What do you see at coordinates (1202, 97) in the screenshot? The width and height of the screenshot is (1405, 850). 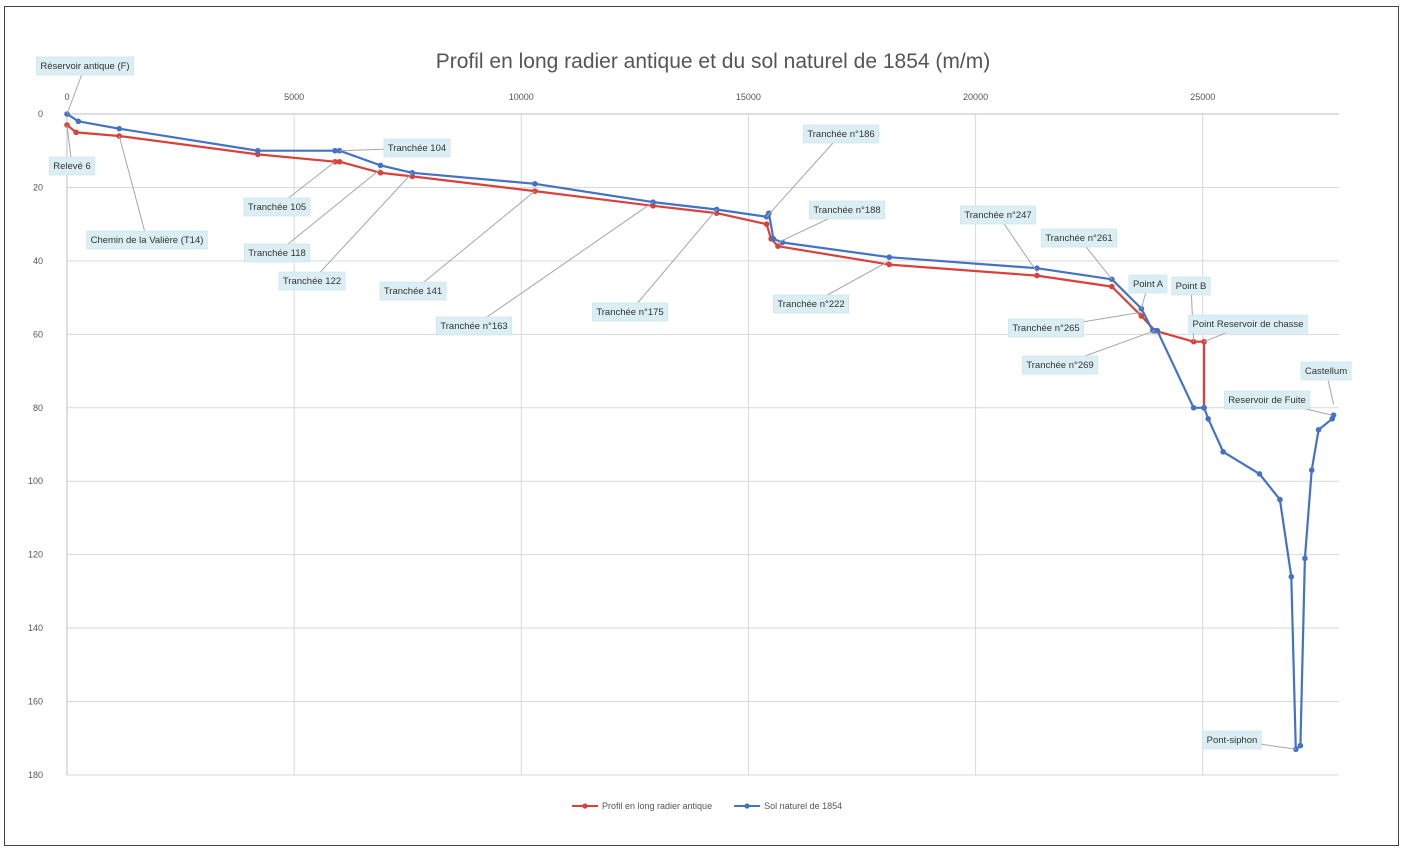 I see `x-tick-label: 25000` at bounding box center [1202, 97].